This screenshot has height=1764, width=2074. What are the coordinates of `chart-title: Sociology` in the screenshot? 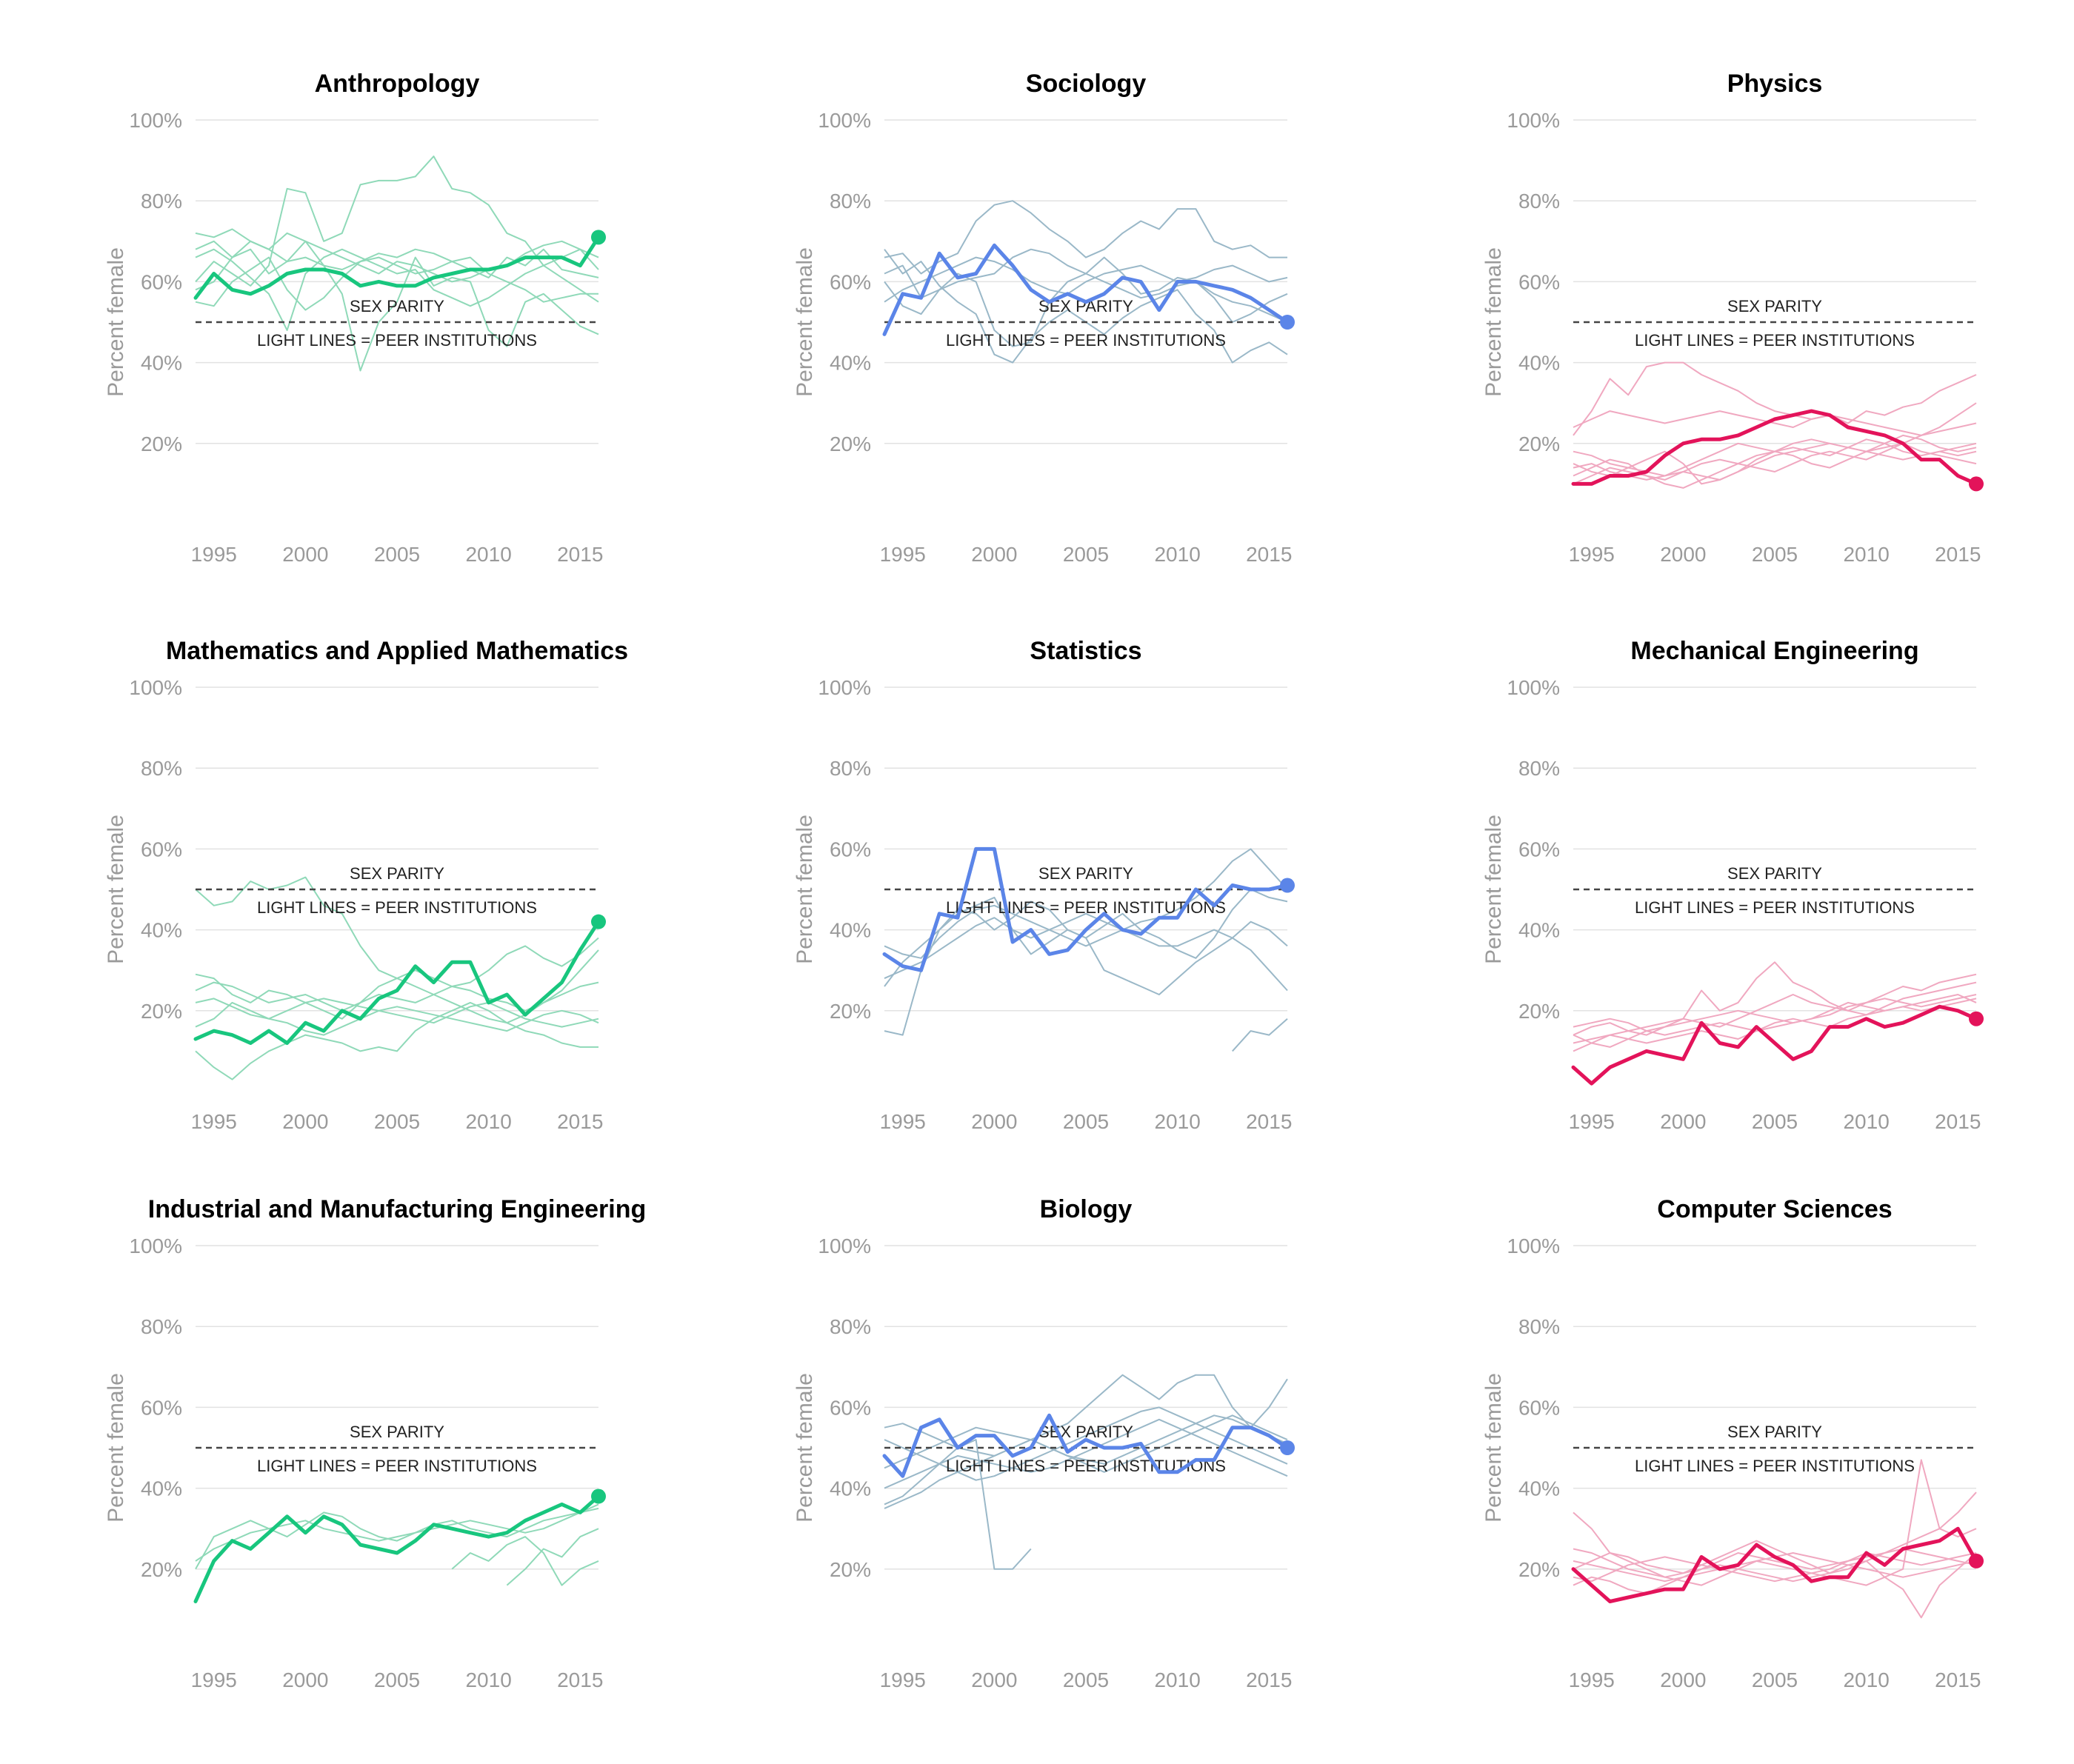 It's located at (1086, 84).